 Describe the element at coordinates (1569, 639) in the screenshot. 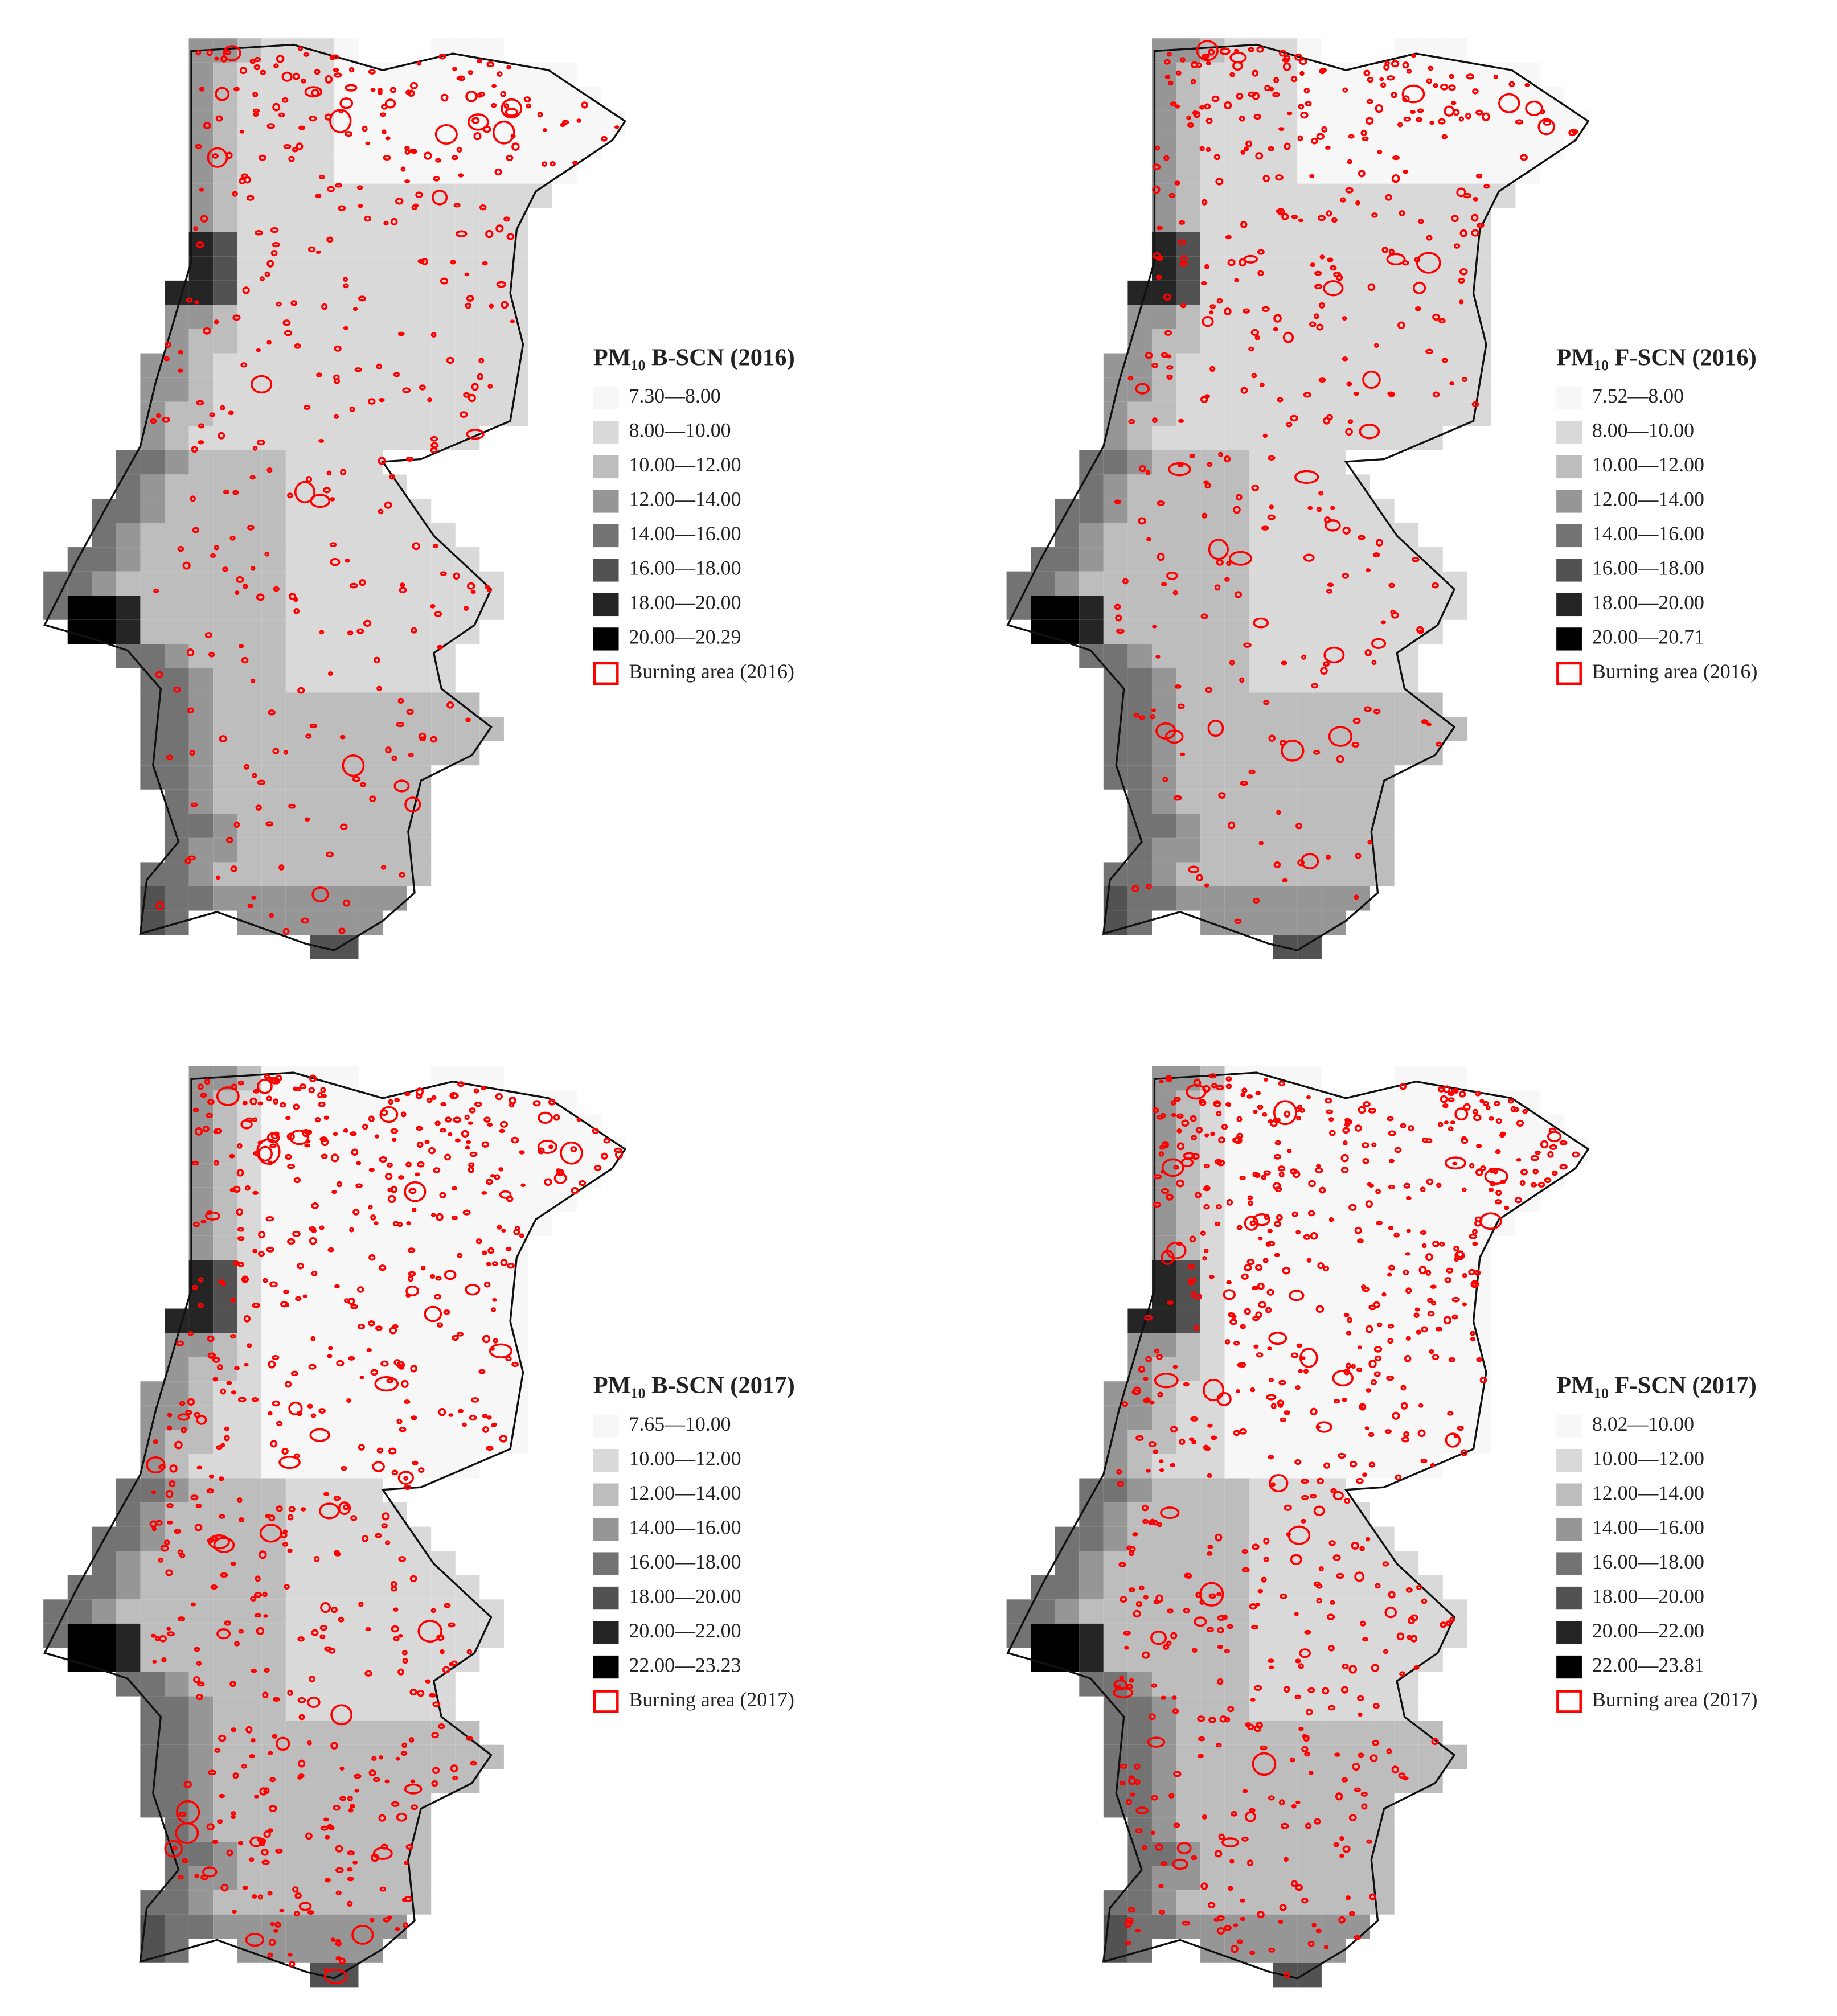

I see `legend-swatch` at that location.